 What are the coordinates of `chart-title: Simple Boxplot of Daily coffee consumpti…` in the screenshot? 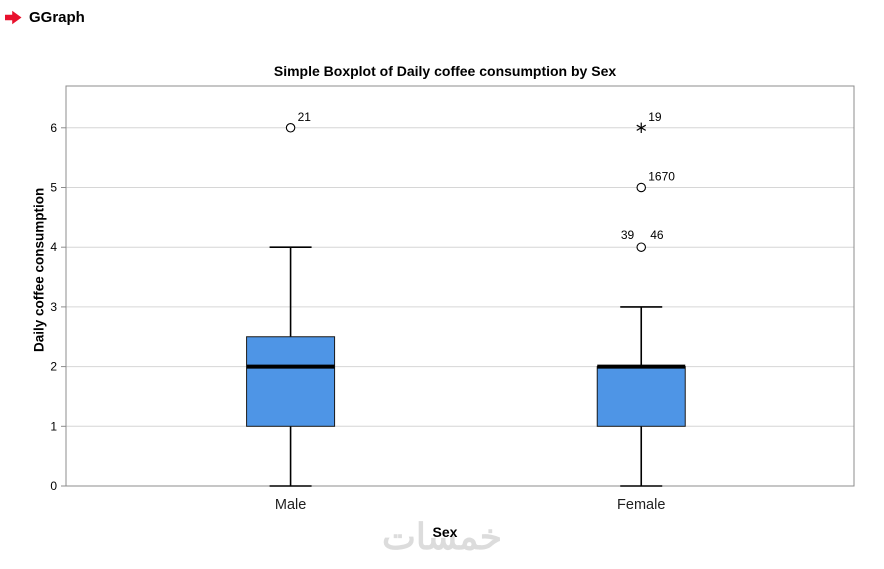 It's located at (445, 71).